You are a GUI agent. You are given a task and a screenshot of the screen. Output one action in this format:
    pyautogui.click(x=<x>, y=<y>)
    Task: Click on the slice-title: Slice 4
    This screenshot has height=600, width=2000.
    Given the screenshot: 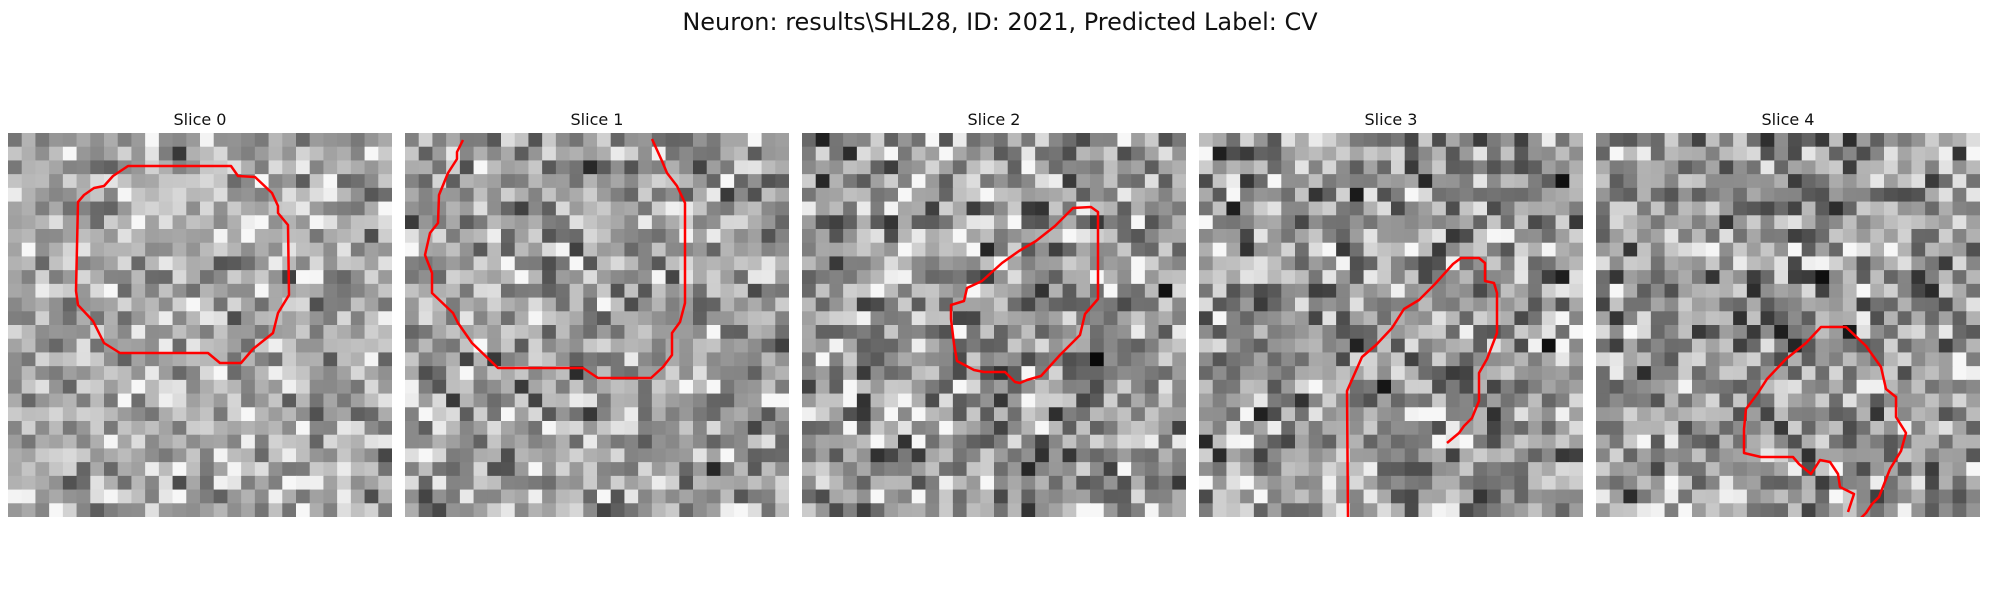 What is the action you would take?
    pyautogui.click(x=1788, y=119)
    